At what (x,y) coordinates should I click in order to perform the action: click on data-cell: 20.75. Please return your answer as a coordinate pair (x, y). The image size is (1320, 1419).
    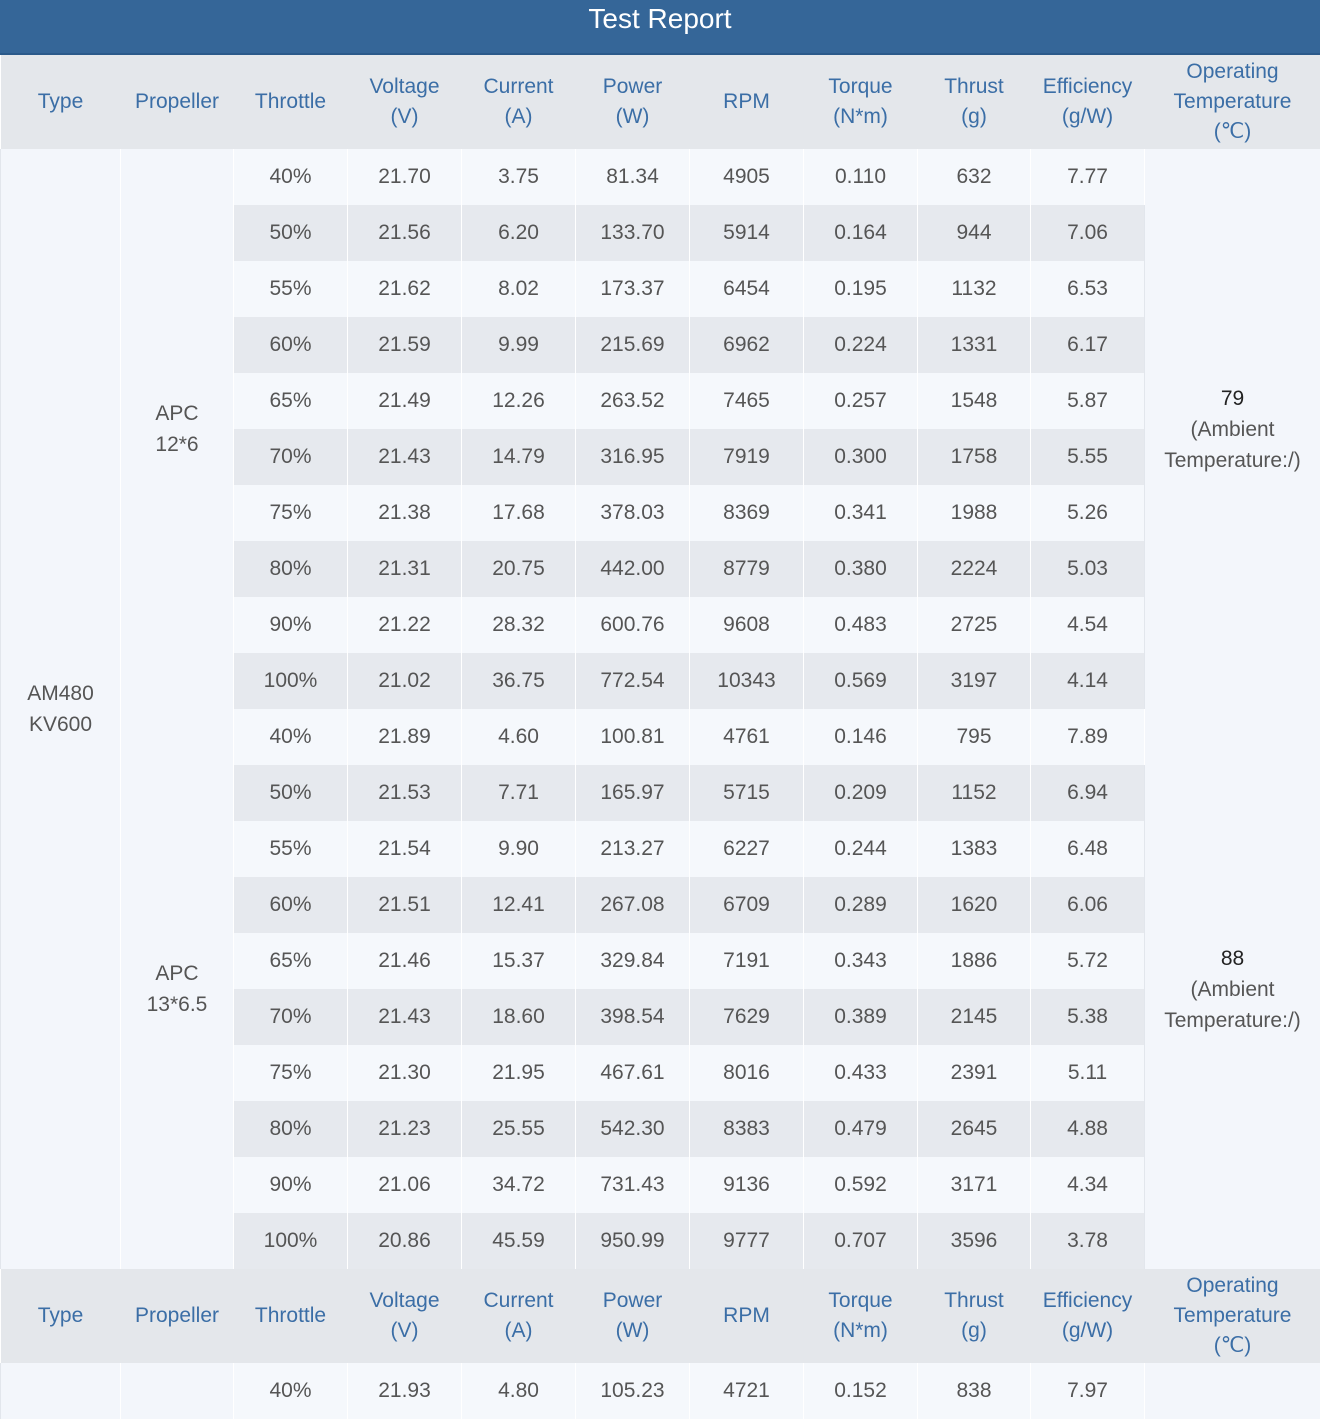
    Looking at the image, I should click on (519, 569).